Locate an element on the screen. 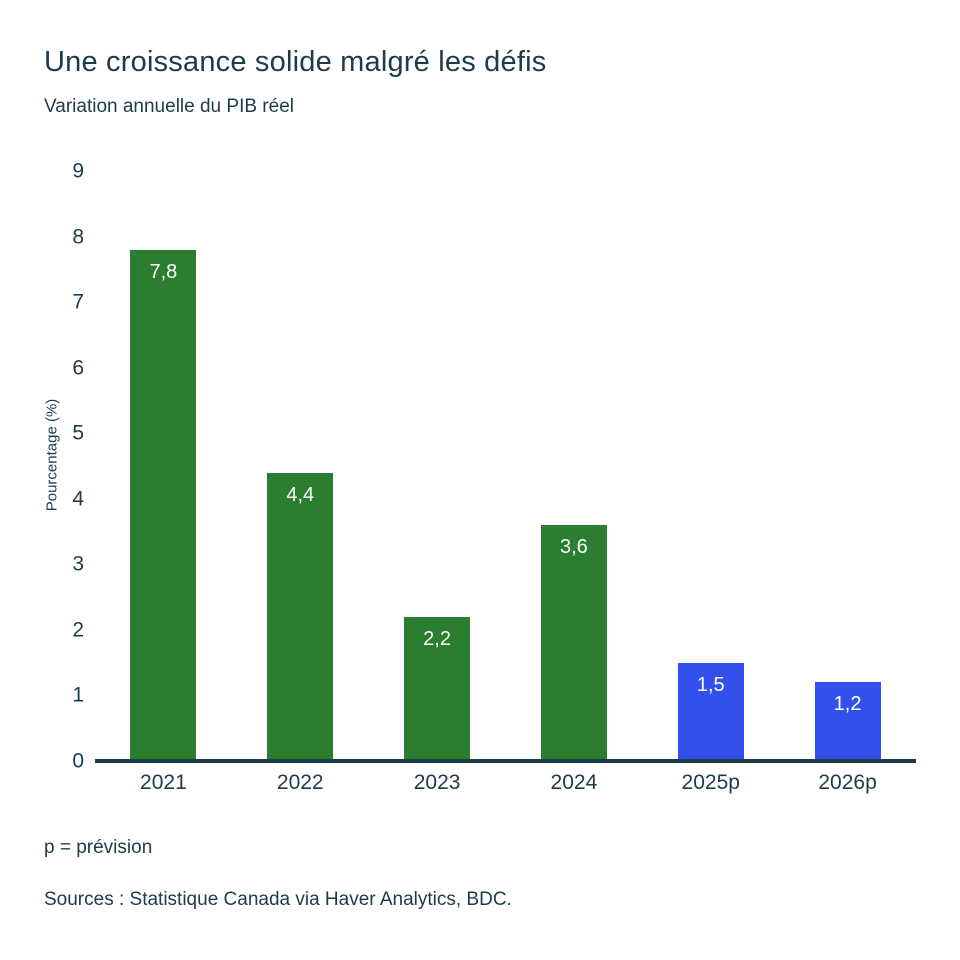 Image resolution: width=960 pixels, height=960 pixels. bar-value-label-2023: 2,2 is located at coordinates (437, 638).